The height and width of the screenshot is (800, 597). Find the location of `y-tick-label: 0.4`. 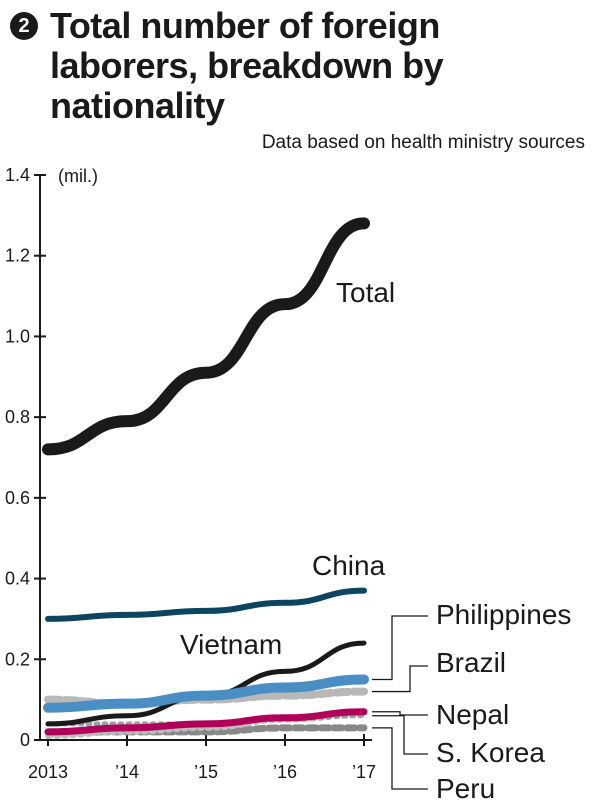

y-tick-label: 0.4 is located at coordinates (17, 579).